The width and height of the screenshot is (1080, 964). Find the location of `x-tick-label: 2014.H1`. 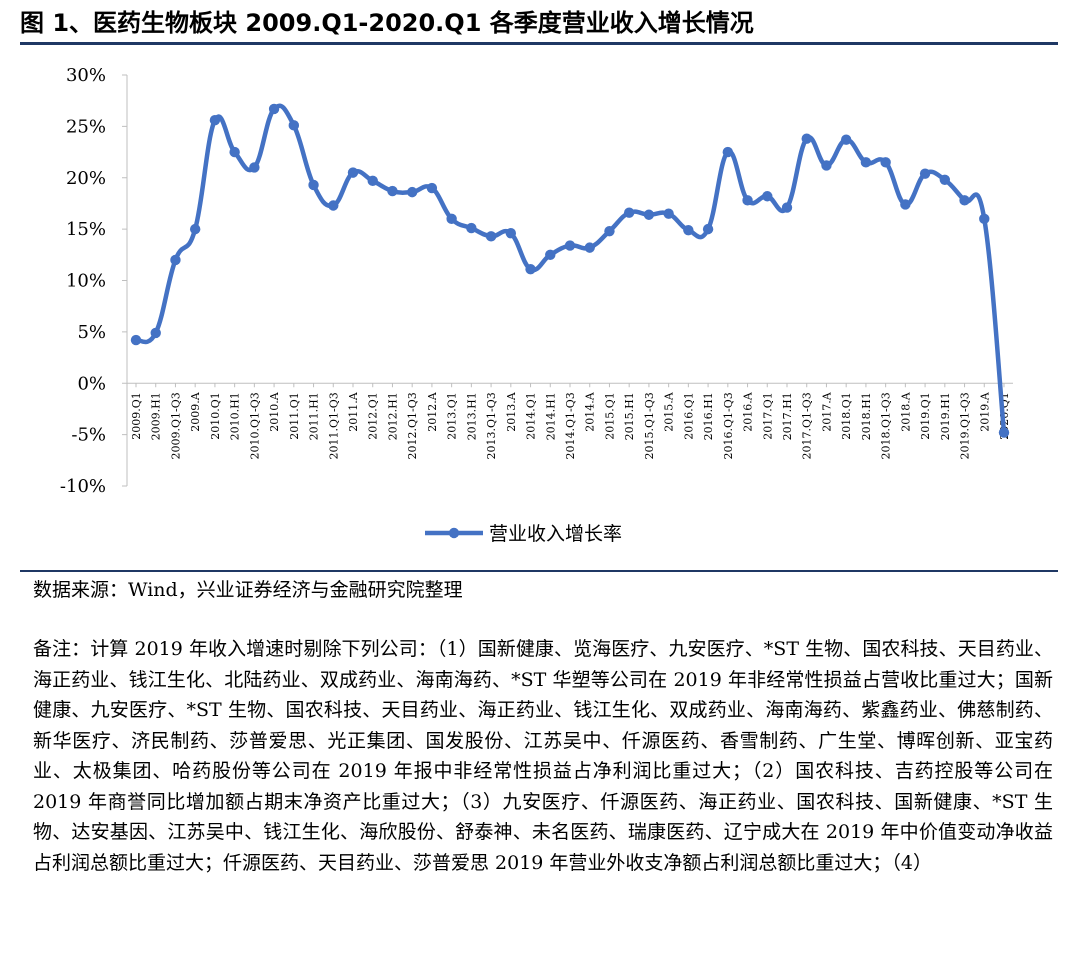

x-tick-label: 2014.H1 is located at coordinates (550, 416).